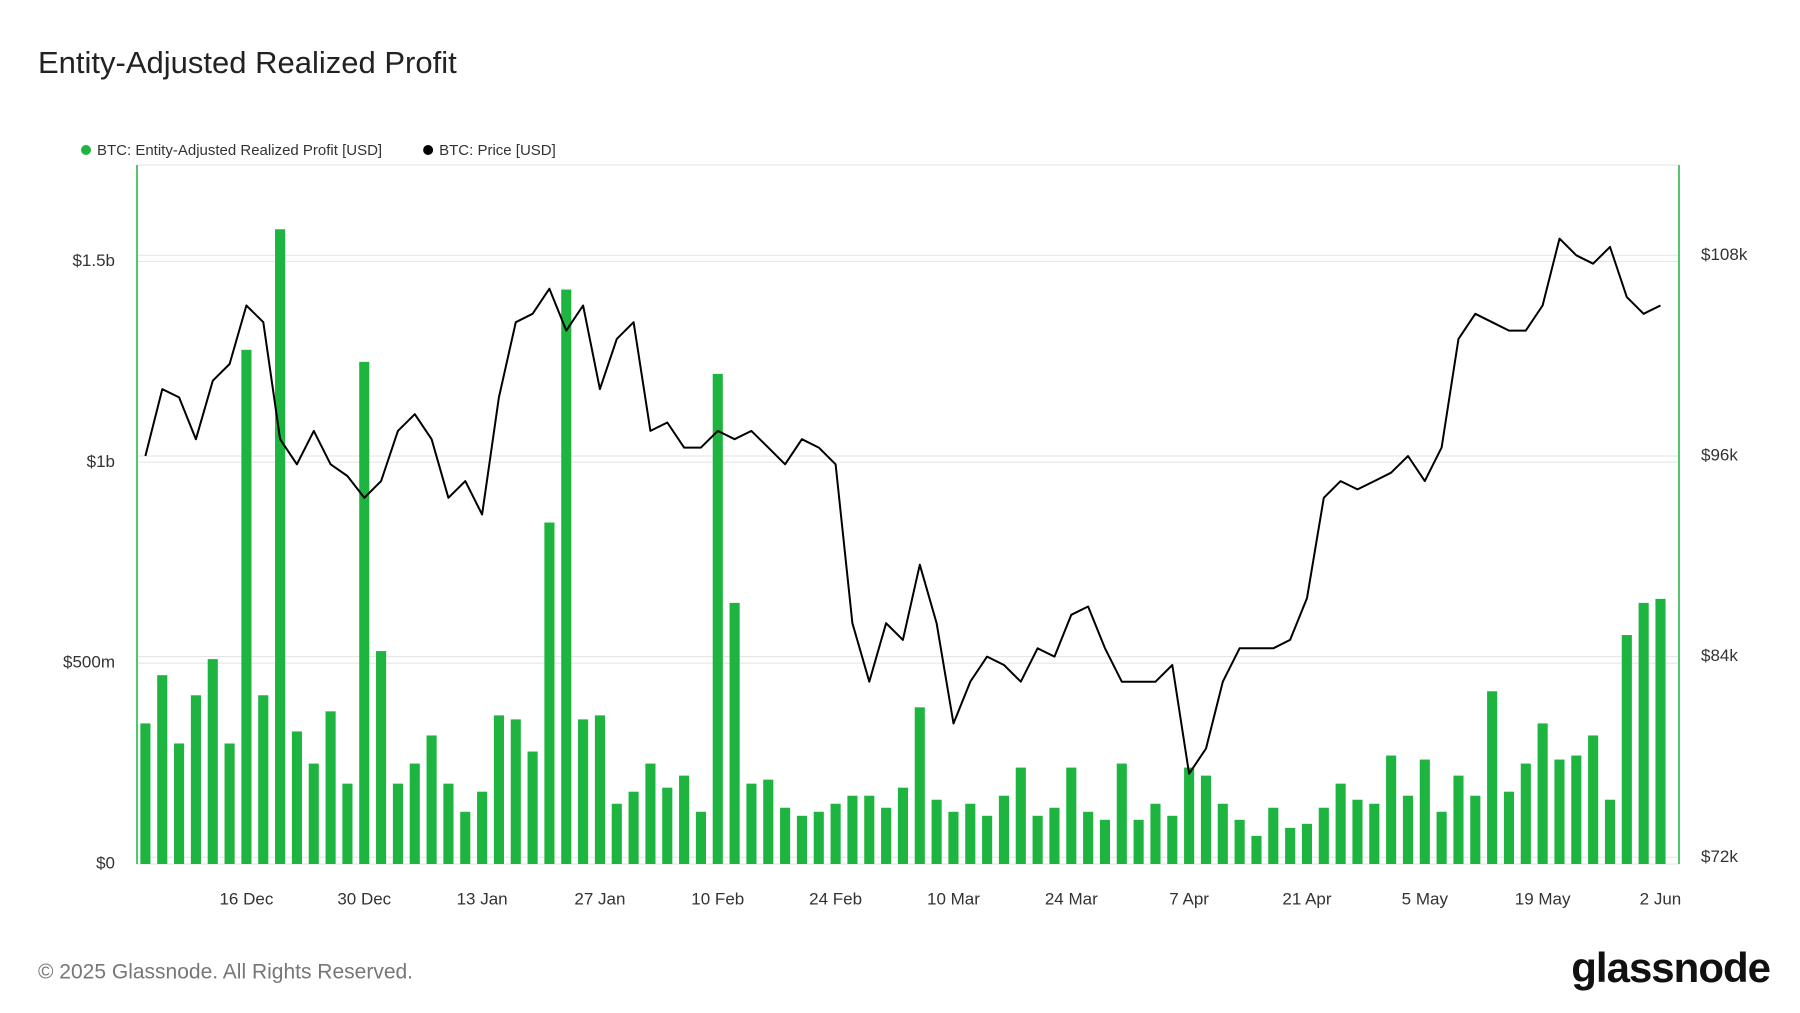 The image size is (1800, 1013). What do you see at coordinates (1306, 898) in the screenshot?
I see `x-tick-label: 21 Apr` at bounding box center [1306, 898].